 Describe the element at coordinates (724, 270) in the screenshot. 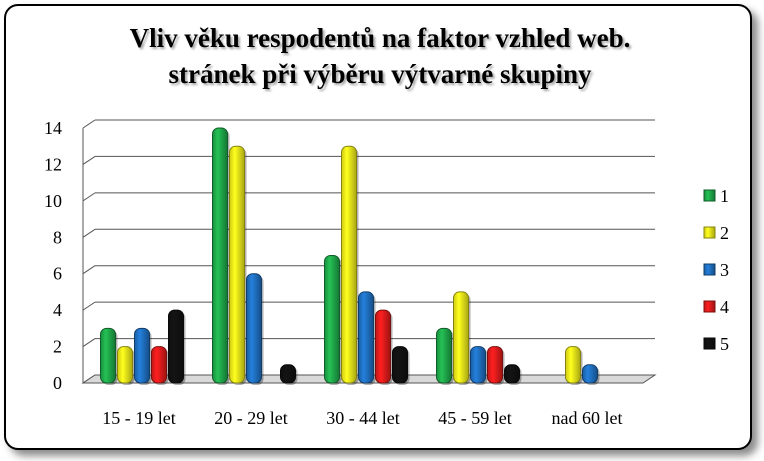

I see `legend-label: 3` at that location.